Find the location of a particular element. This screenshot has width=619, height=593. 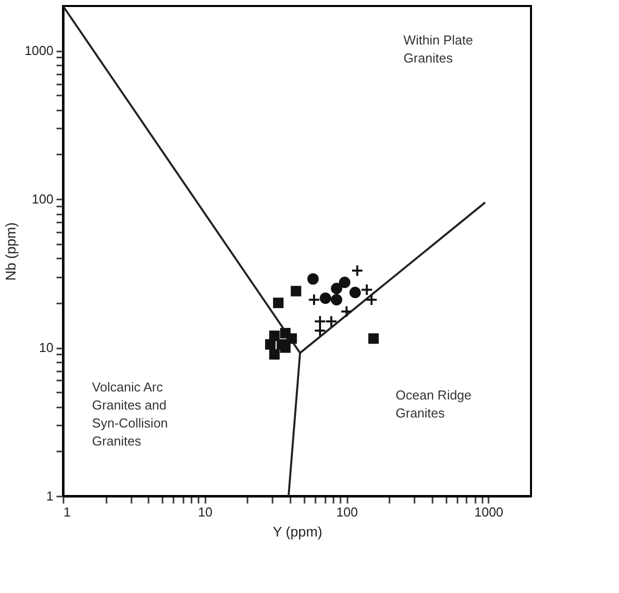

x-tick-label: 1 is located at coordinates (67, 512).